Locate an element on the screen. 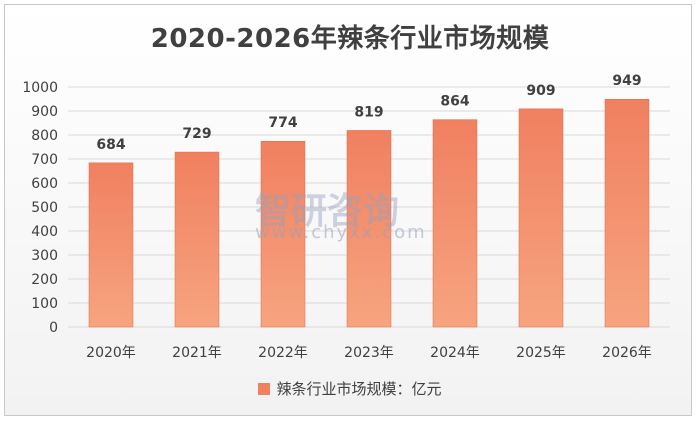  x-tick-label: 2020年 is located at coordinates (111, 353).